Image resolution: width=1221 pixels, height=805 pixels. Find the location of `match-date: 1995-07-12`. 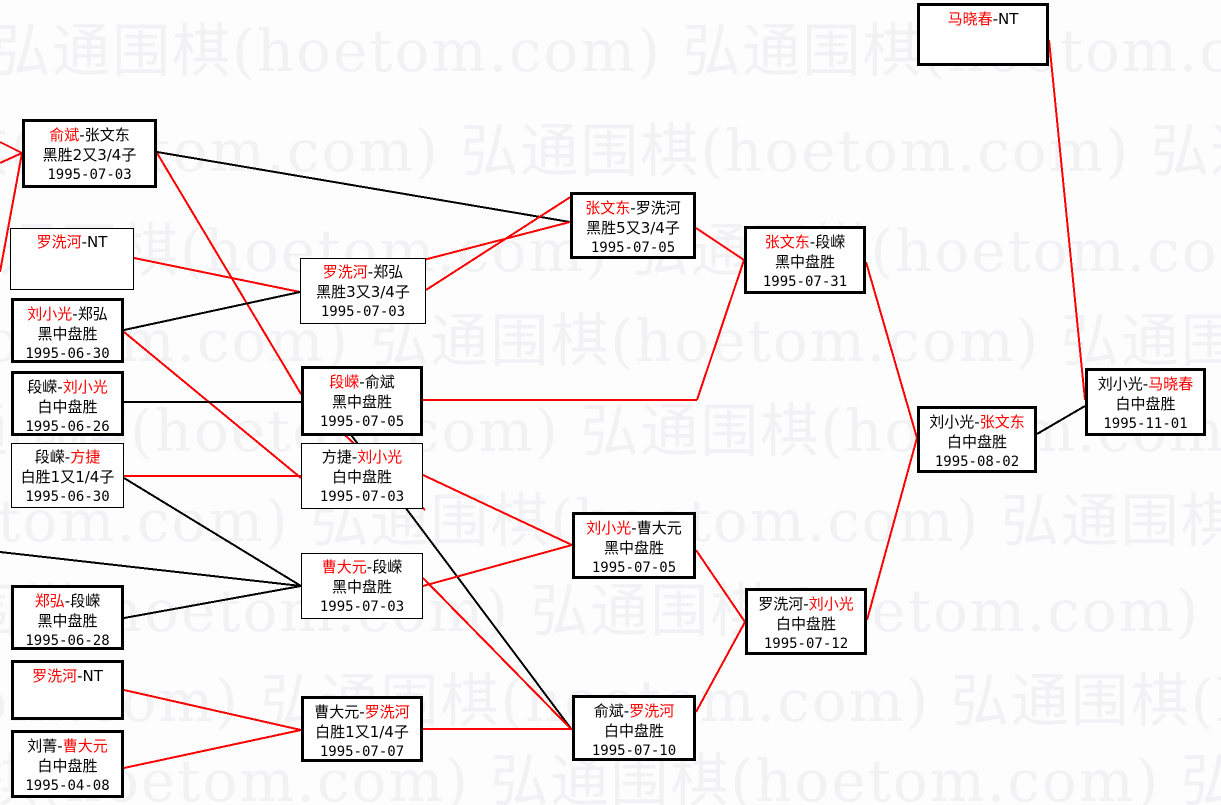

match-date: 1995-07-12 is located at coordinates (806, 644).